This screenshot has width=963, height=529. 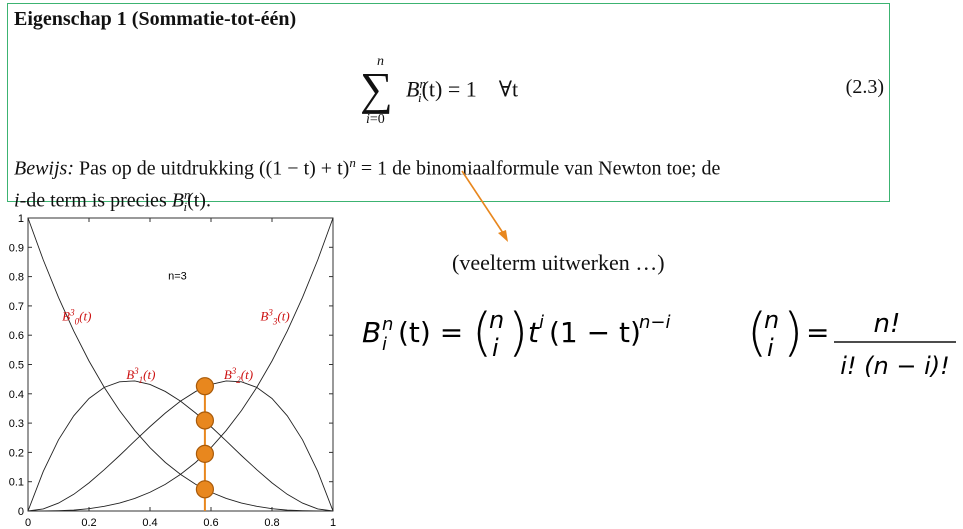 What do you see at coordinates (88, 523) in the screenshot?
I see `x-tick-label: 0.2` at bounding box center [88, 523].